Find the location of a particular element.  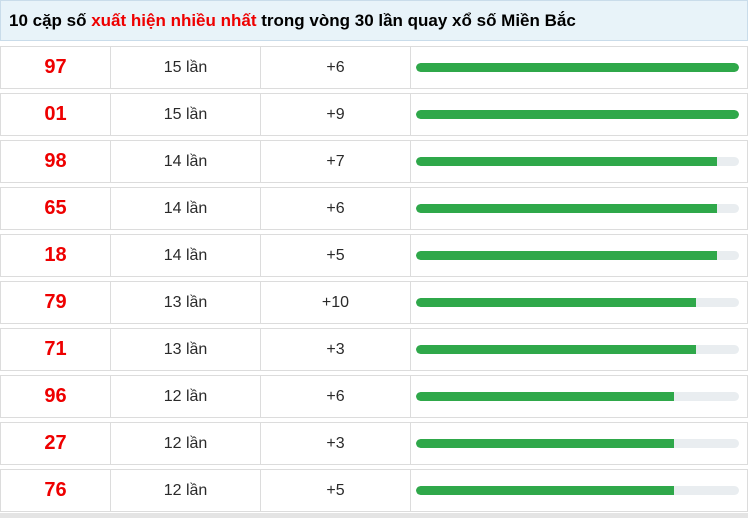

delta-value: +10 is located at coordinates (336, 302).